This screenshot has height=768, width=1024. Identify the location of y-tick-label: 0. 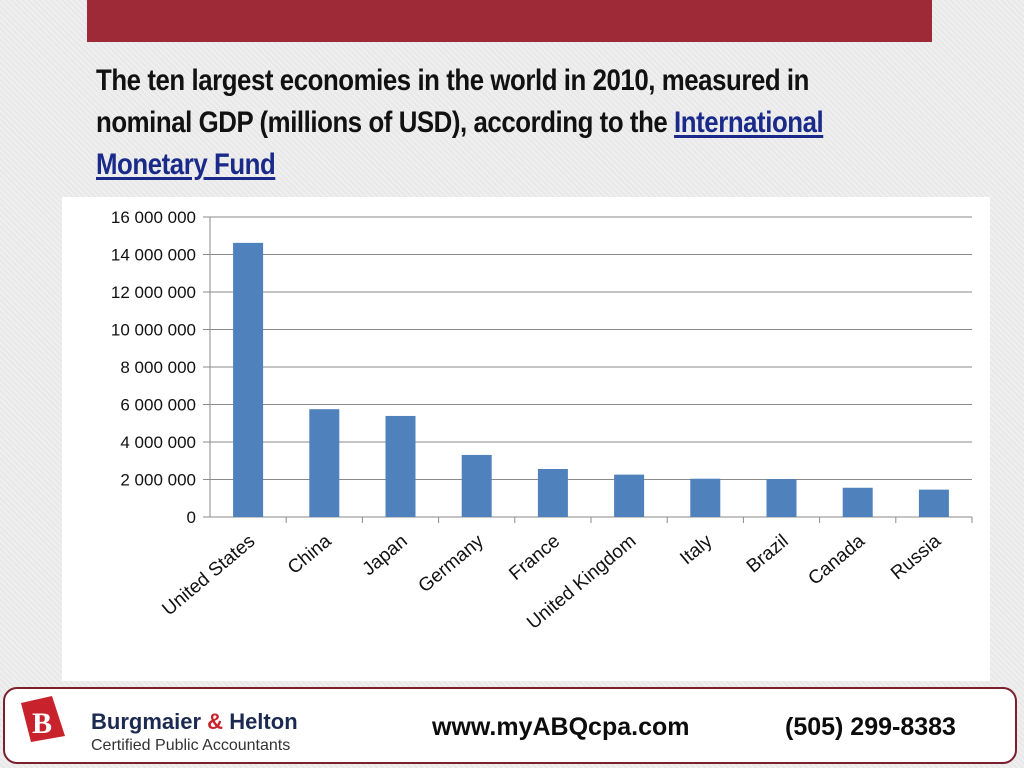
(191, 517).